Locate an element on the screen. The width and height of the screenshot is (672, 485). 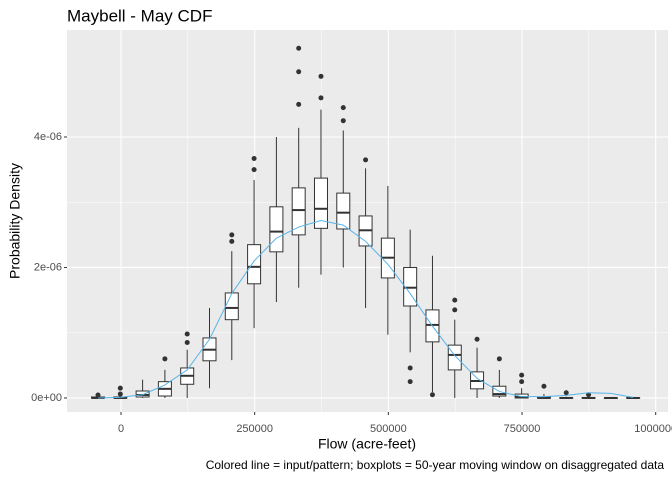
y-axis-label: Probability Density is located at coordinates (15, 221).